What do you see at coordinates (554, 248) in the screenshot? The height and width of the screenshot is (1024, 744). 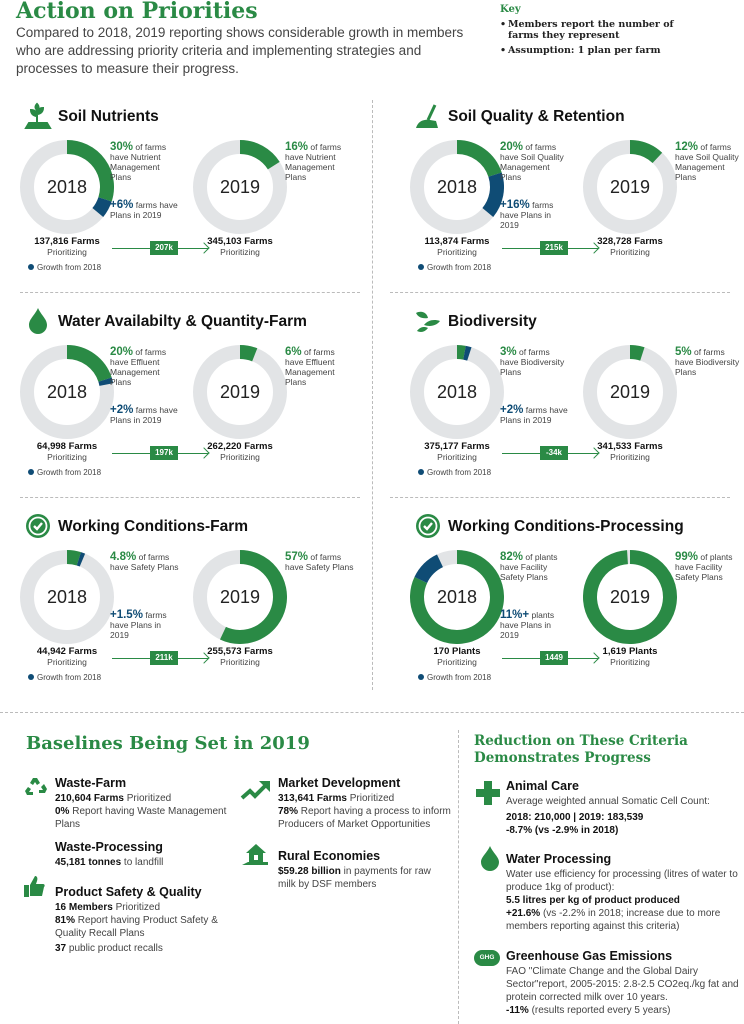 I see `delta-badge: 215k` at bounding box center [554, 248].